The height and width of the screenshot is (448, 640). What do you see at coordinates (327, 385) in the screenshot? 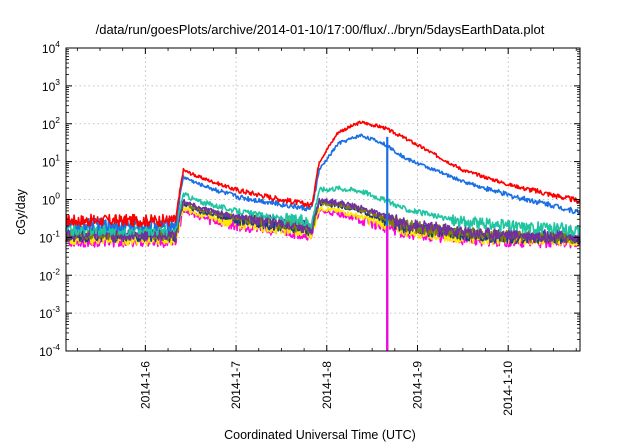
I see `x-tick-label: 2014-1-8` at bounding box center [327, 385].